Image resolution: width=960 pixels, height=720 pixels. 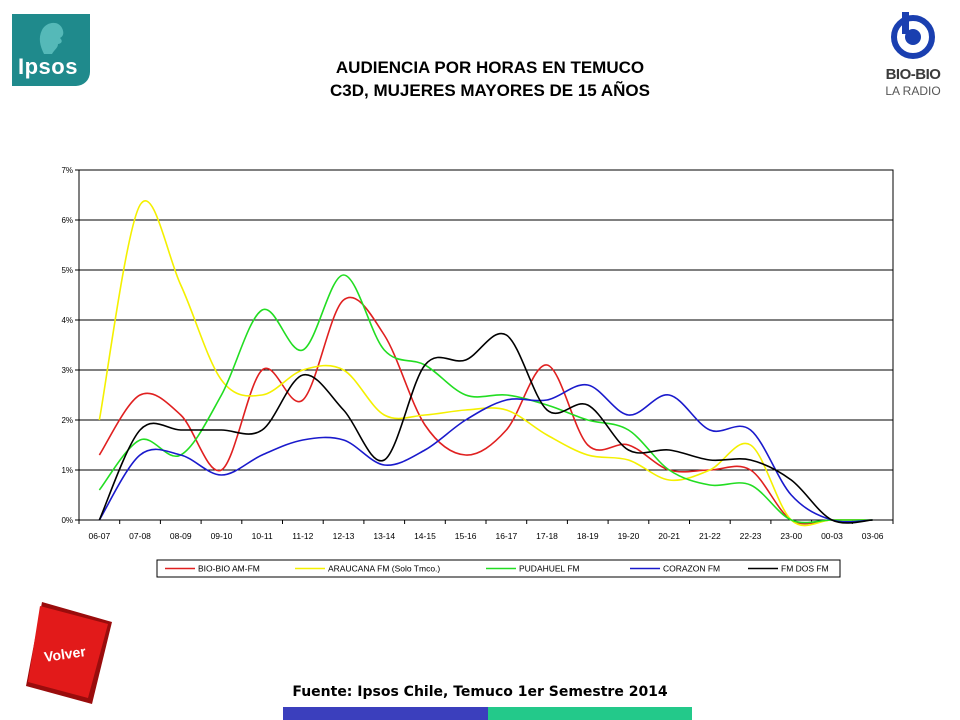 I want to click on biobio-mark-icon, so click(x=913, y=35).